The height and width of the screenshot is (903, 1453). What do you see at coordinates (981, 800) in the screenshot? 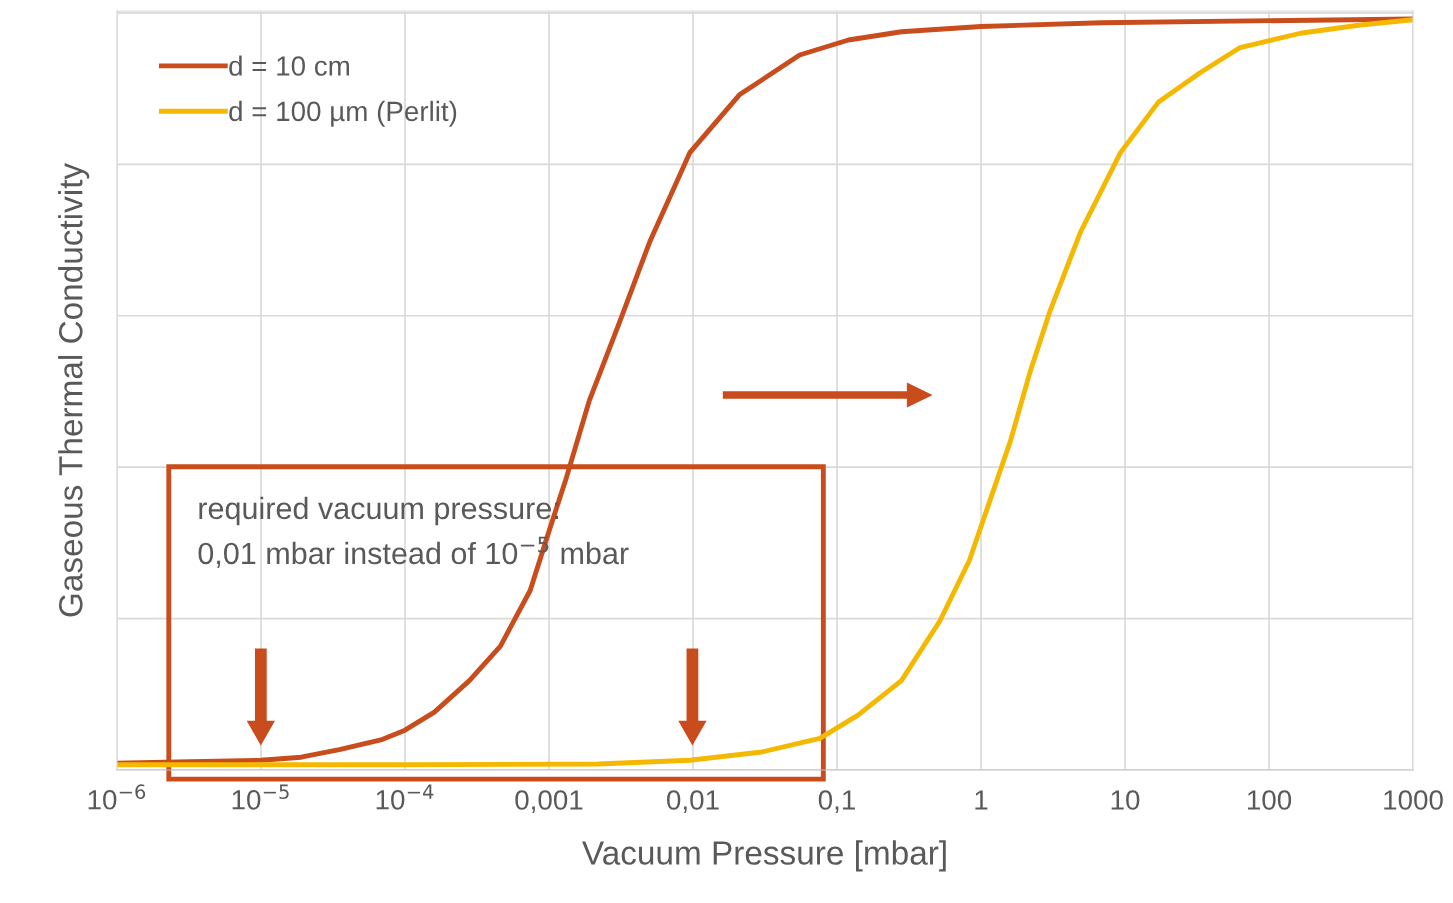
I see `x-tick-label: 1` at bounding box center [981, 800].